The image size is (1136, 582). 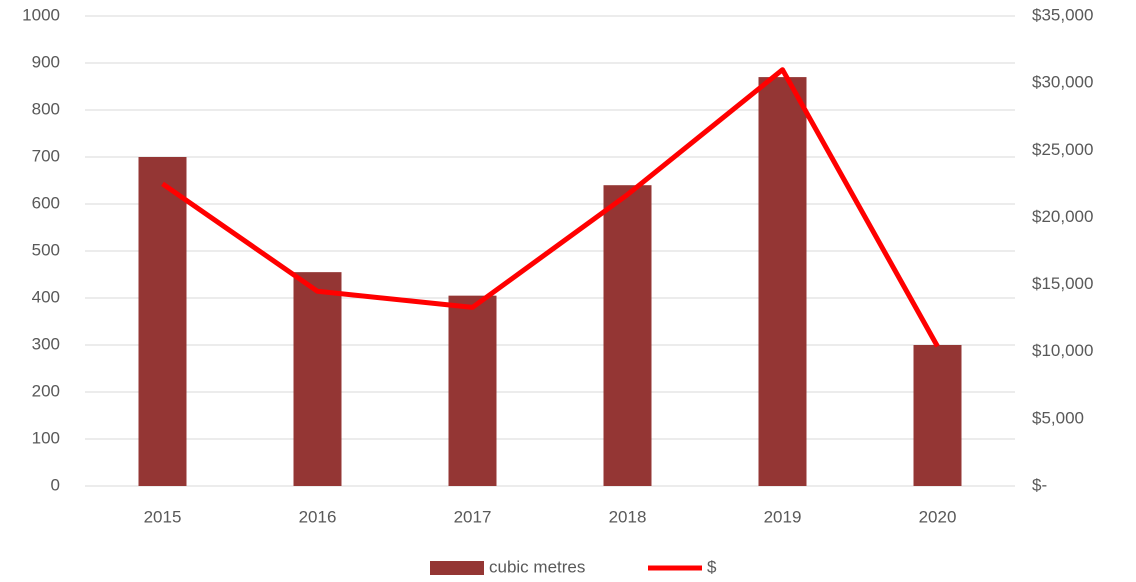 What do you see at coordinates (46, 202) in the screenshot?
I see `y-tick-label: 600` at bounding box center [46, 202].